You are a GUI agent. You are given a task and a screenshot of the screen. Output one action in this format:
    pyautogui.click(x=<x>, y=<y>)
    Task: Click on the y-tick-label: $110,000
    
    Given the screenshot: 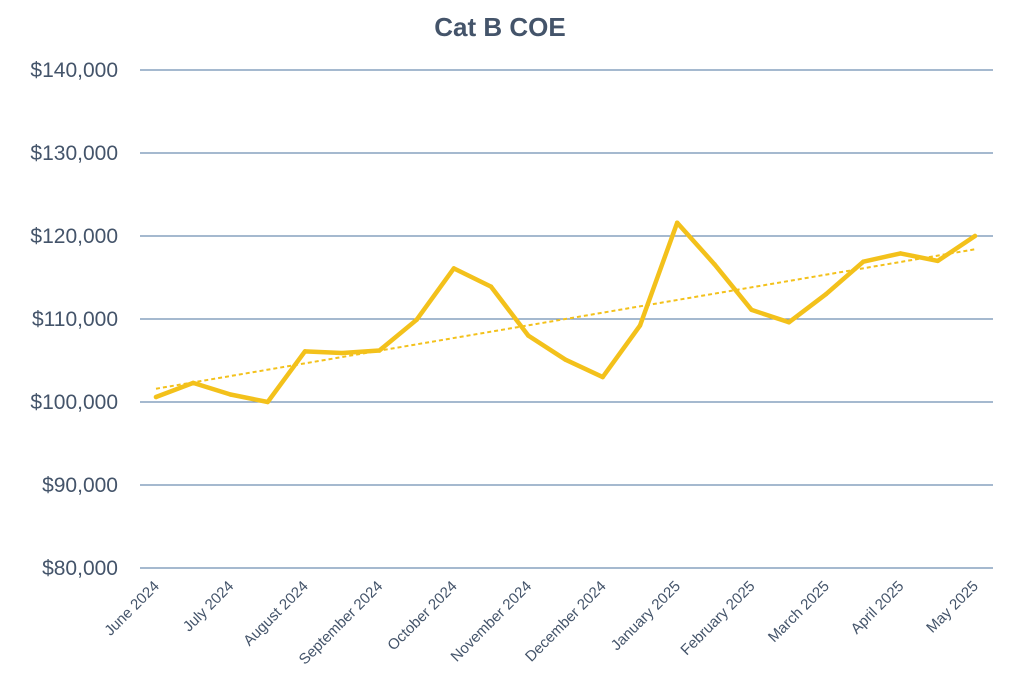 What is the action you would take?
    pyautogui.click(x=75, y=319)
    